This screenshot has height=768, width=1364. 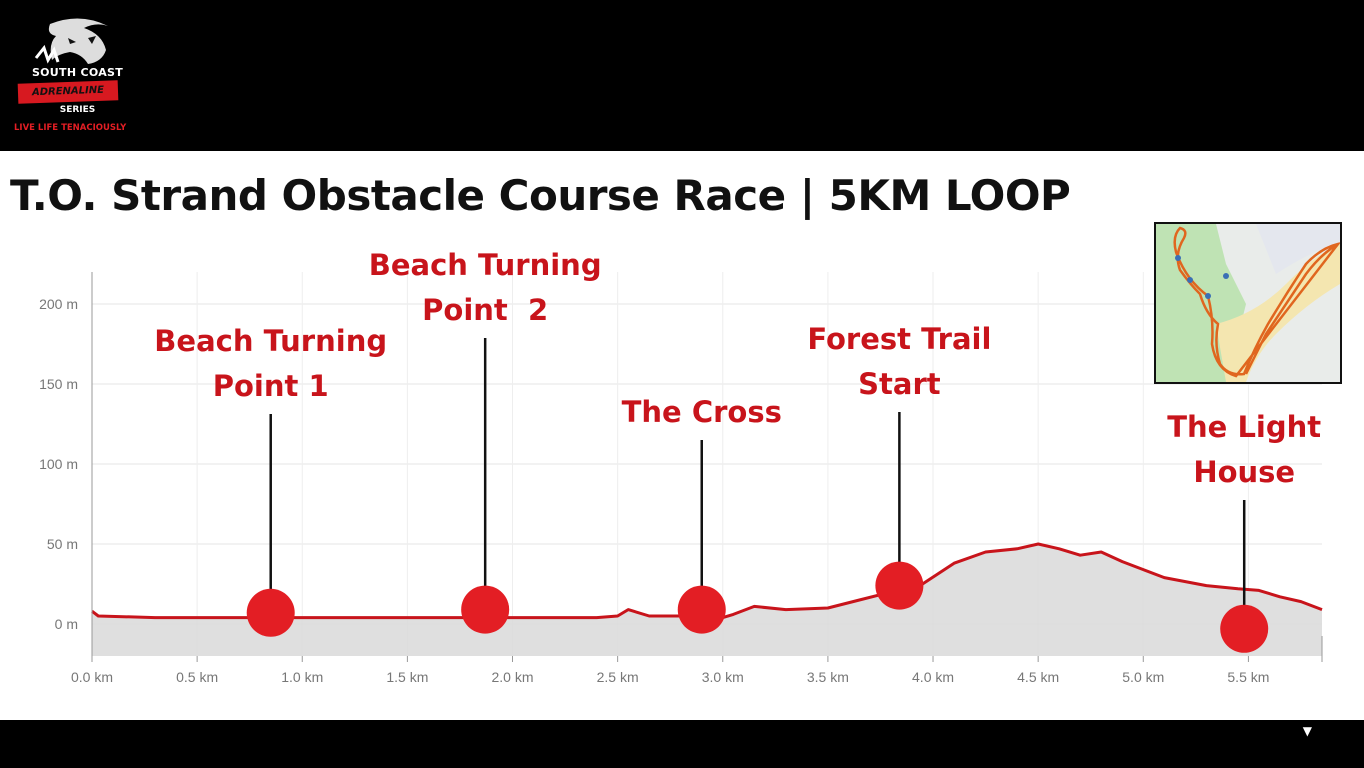 I want to click on logo-badge: ADRENALINE, so click(x=68, y=92).